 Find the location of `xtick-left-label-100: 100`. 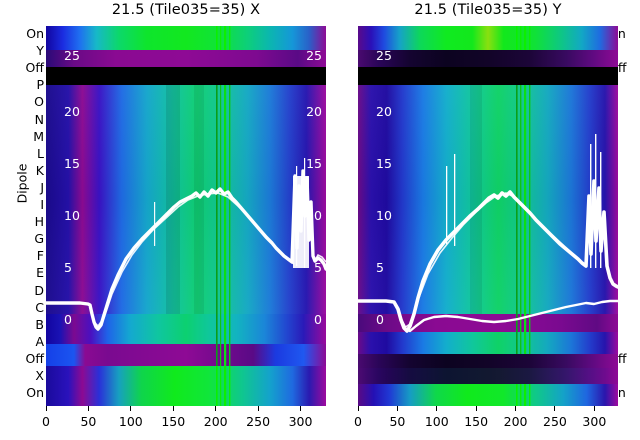

xtick-left-label-100: 100 is located at coordinates (130, 421).